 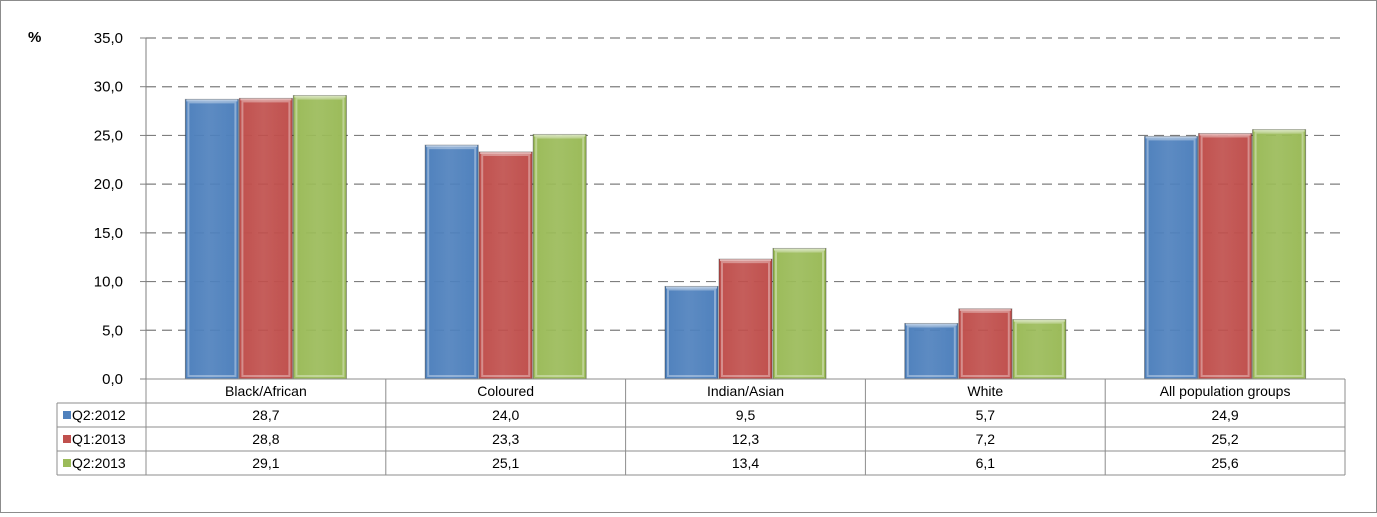 What do you see at coordinates (112, 379) in the screenshot?
I see `y-tick-label: 0,0` at bounding box center [112, 379].